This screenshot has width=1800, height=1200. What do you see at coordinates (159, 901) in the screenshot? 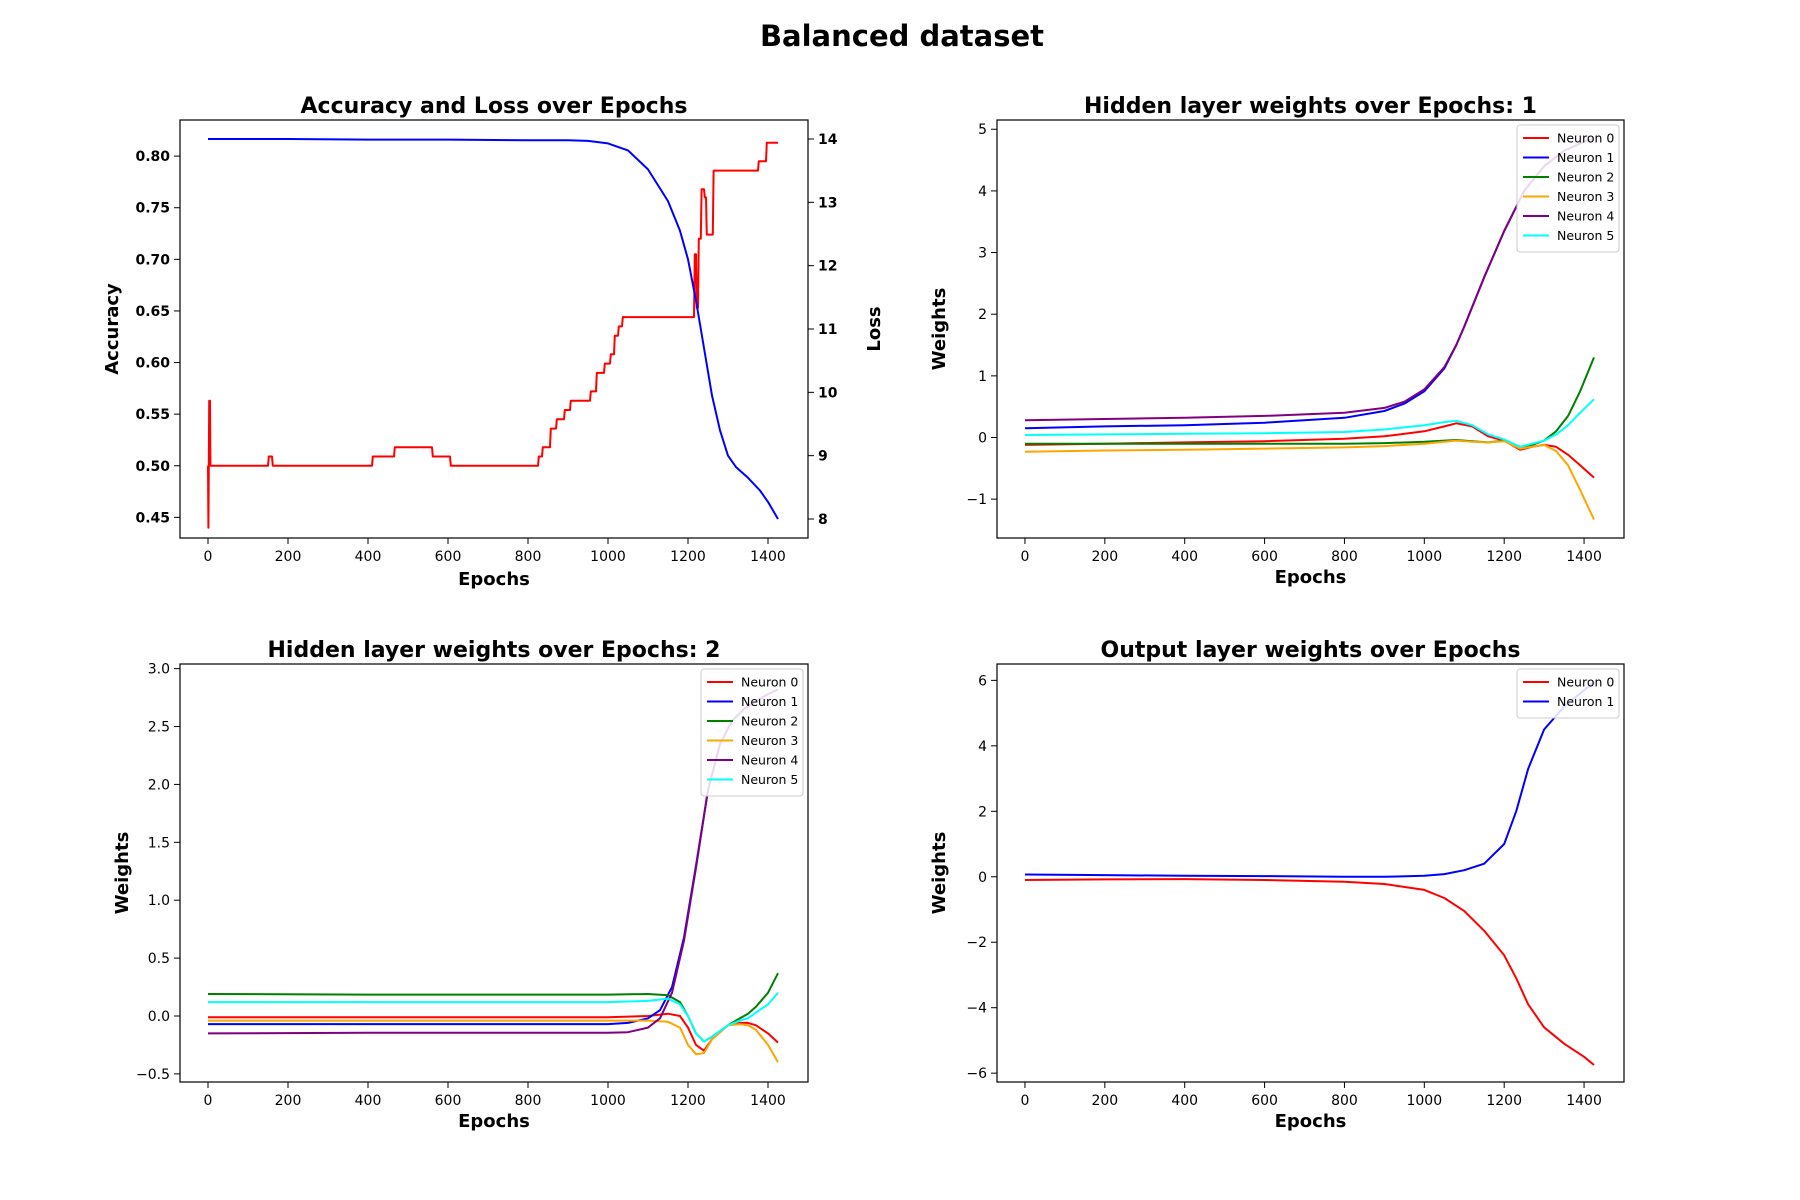
I see `y-tick-label: 1.0` at bounding box center [159, 901].